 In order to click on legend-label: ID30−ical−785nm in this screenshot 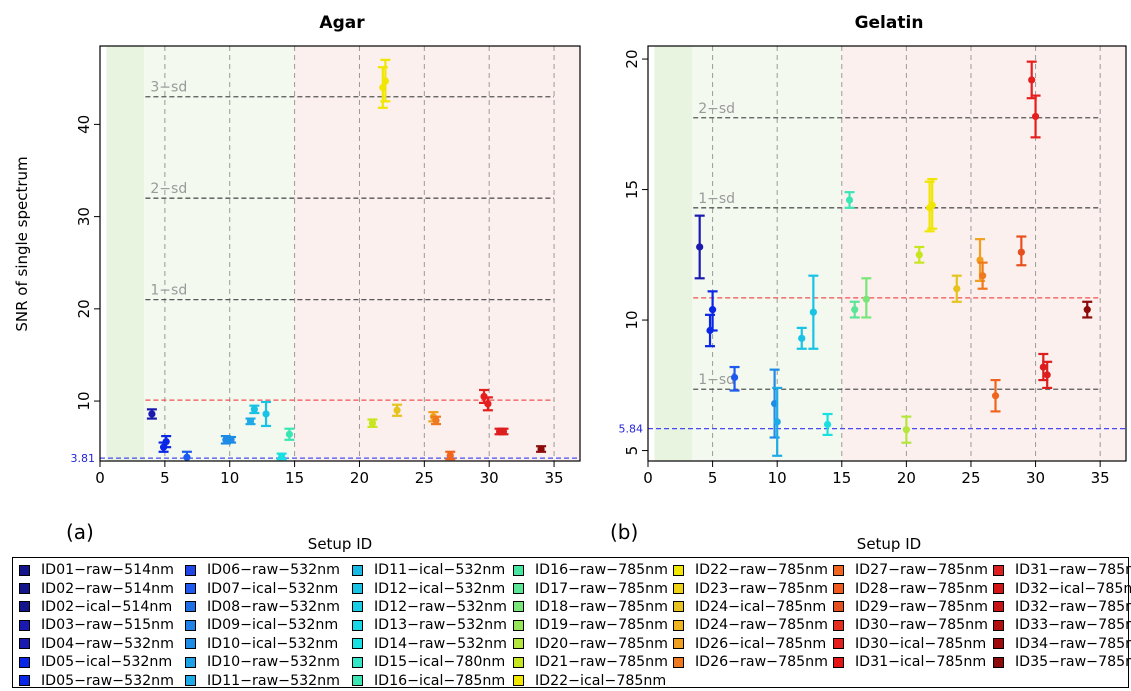, I will do `click(921, 643)`.